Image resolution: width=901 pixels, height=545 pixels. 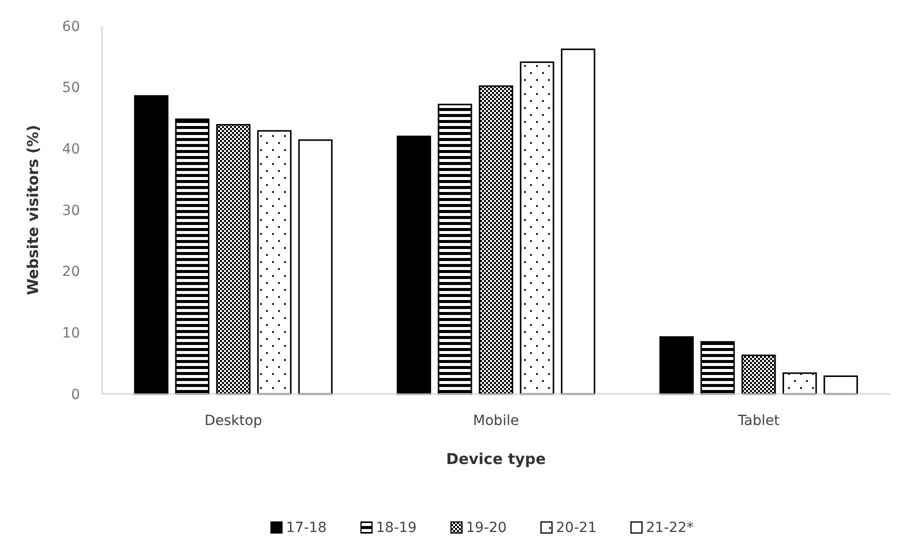 I want to click on y-tick-label: 50, so click(x=71, y=88).